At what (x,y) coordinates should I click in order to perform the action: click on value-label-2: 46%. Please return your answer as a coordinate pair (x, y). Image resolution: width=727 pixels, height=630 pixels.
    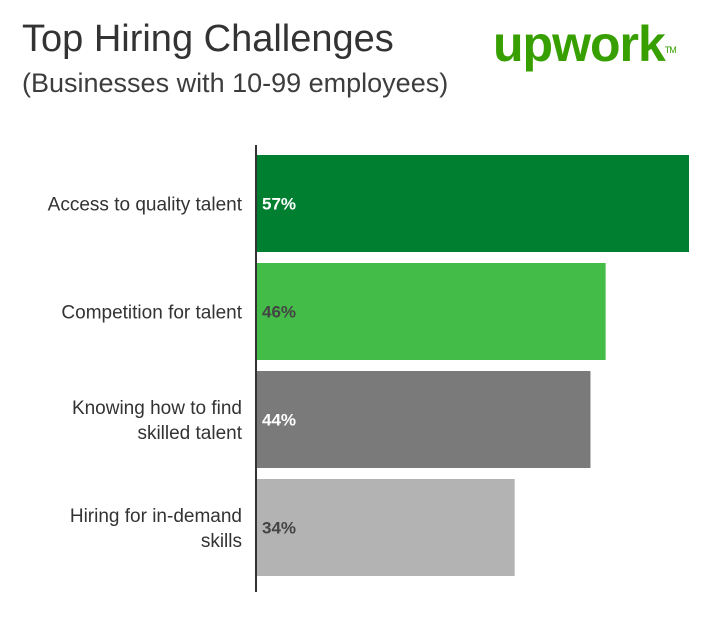
    Looking at the image, I should click on (279, 312).